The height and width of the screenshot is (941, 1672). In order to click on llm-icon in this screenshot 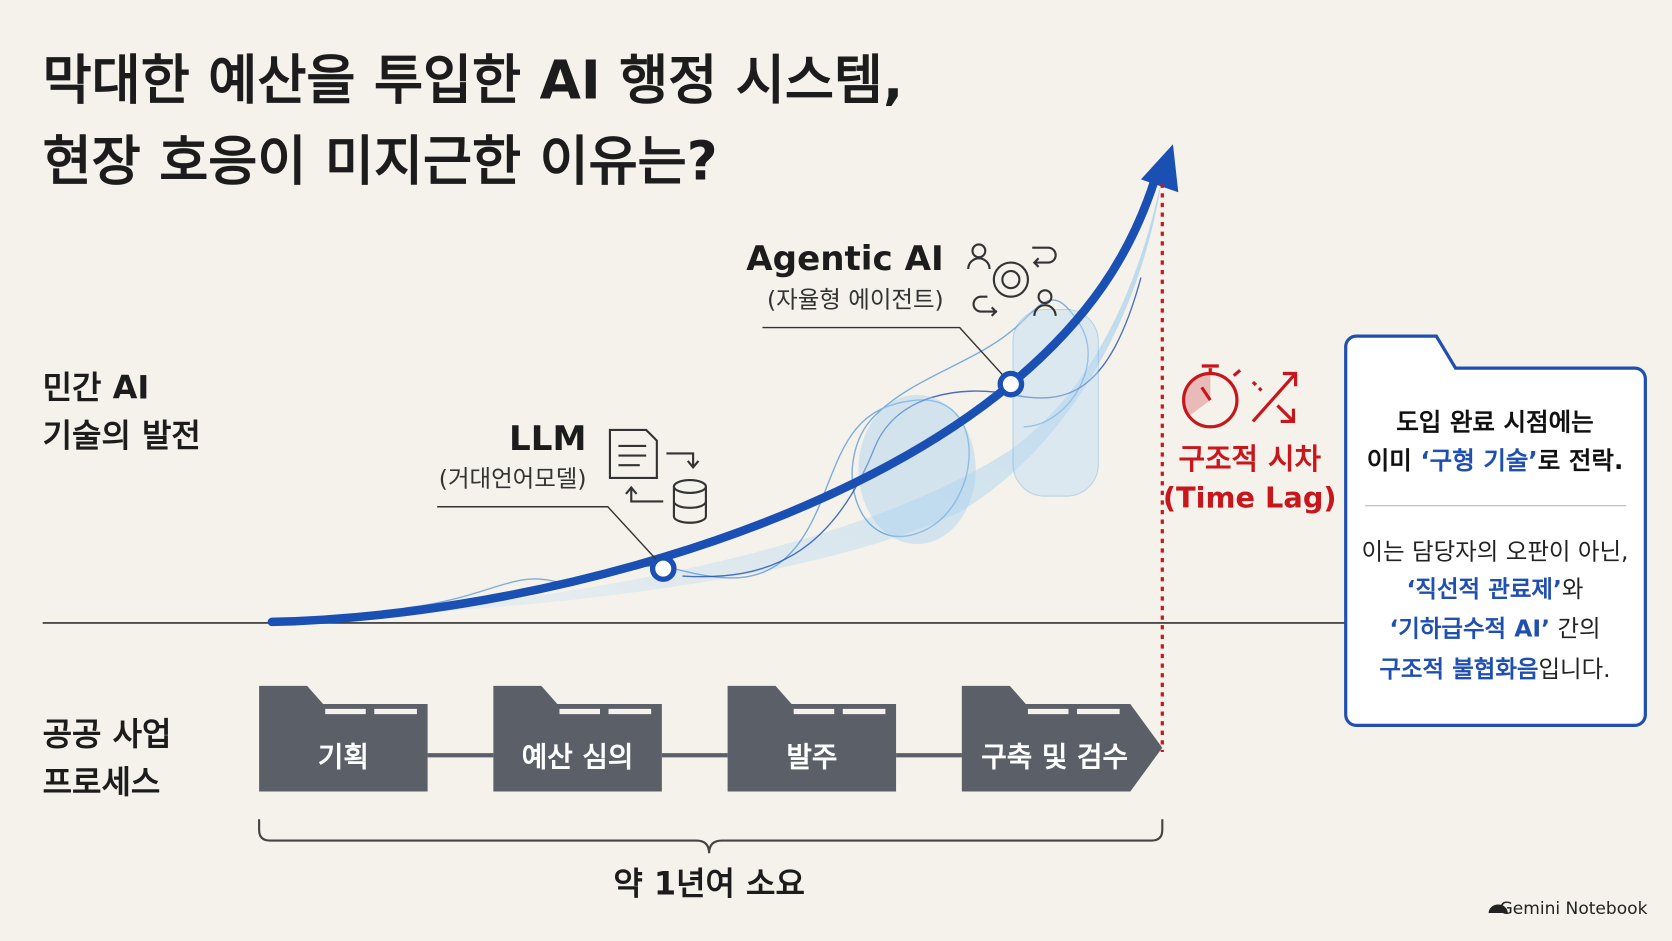, I will do `click(657, 476)`.